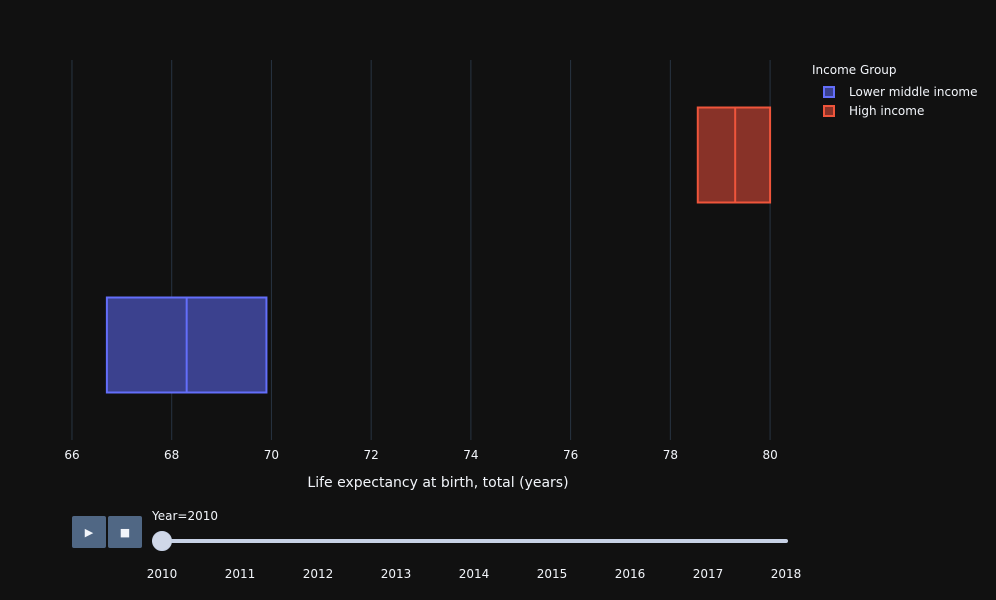  What do you see at coordinates (854, 70) in the screenshot?
I see `legend-title: Income Group` at bounding box center [854, 70].